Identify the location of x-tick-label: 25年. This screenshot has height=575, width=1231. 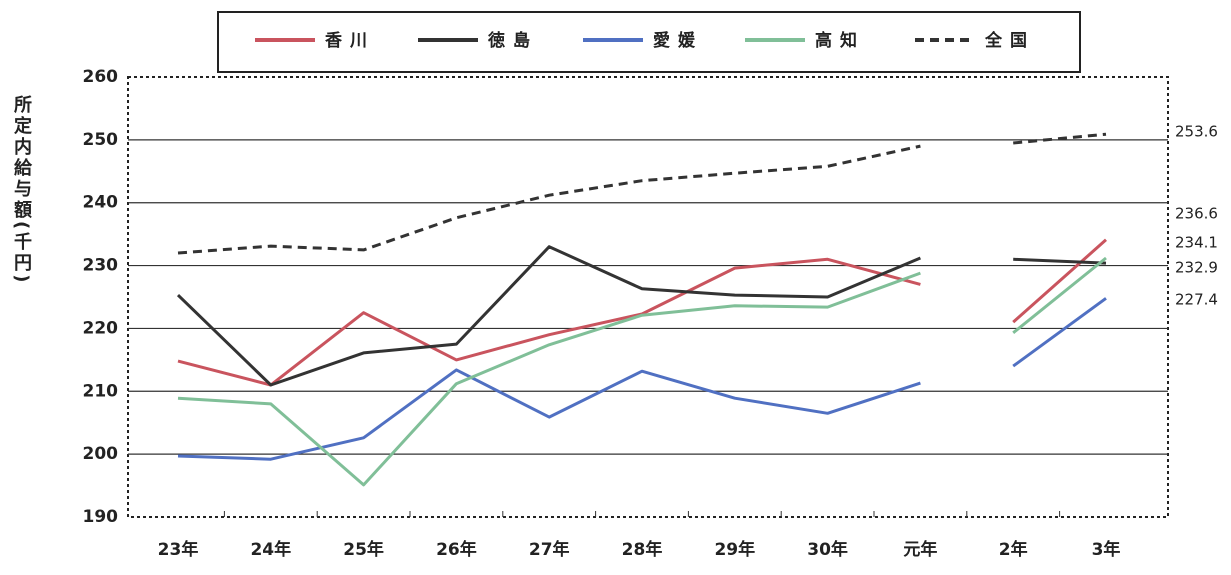
(363, 549).